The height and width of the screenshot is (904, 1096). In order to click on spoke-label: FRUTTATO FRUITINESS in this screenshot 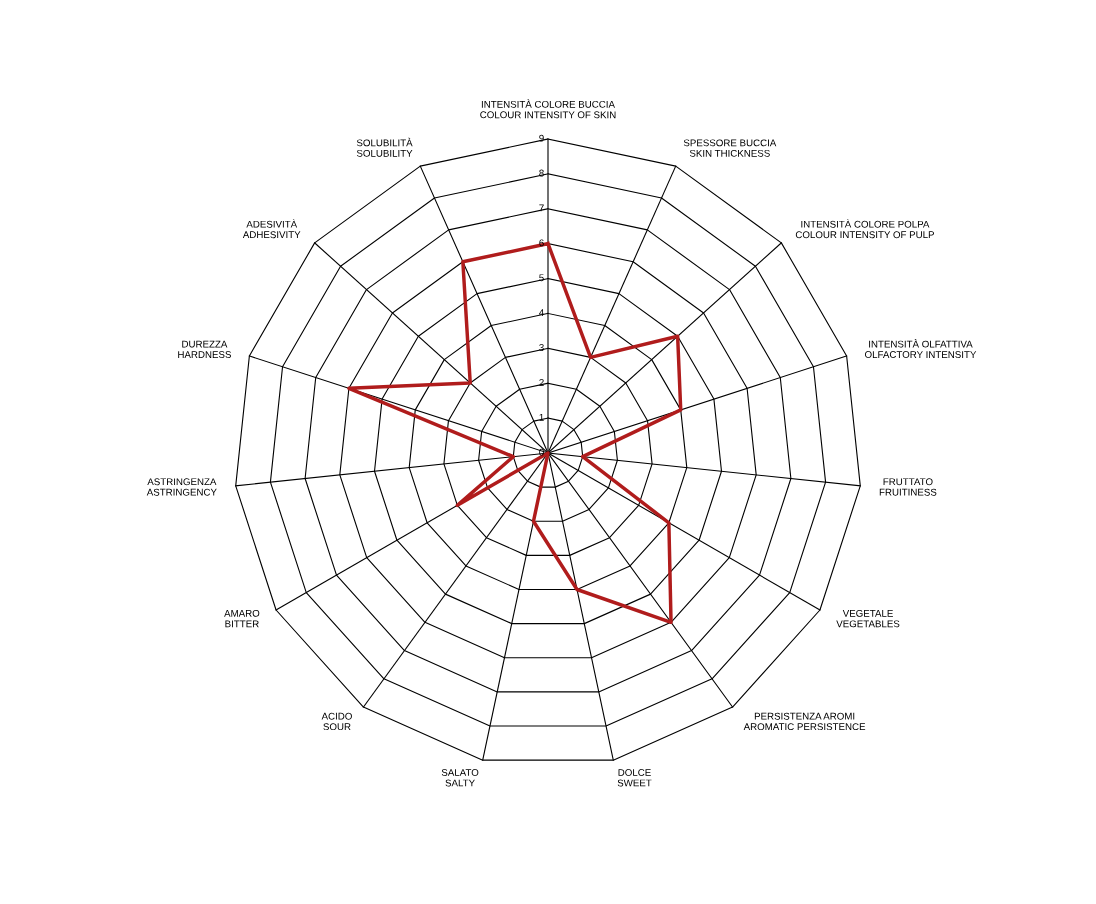, I will do `click(908, 487)`.